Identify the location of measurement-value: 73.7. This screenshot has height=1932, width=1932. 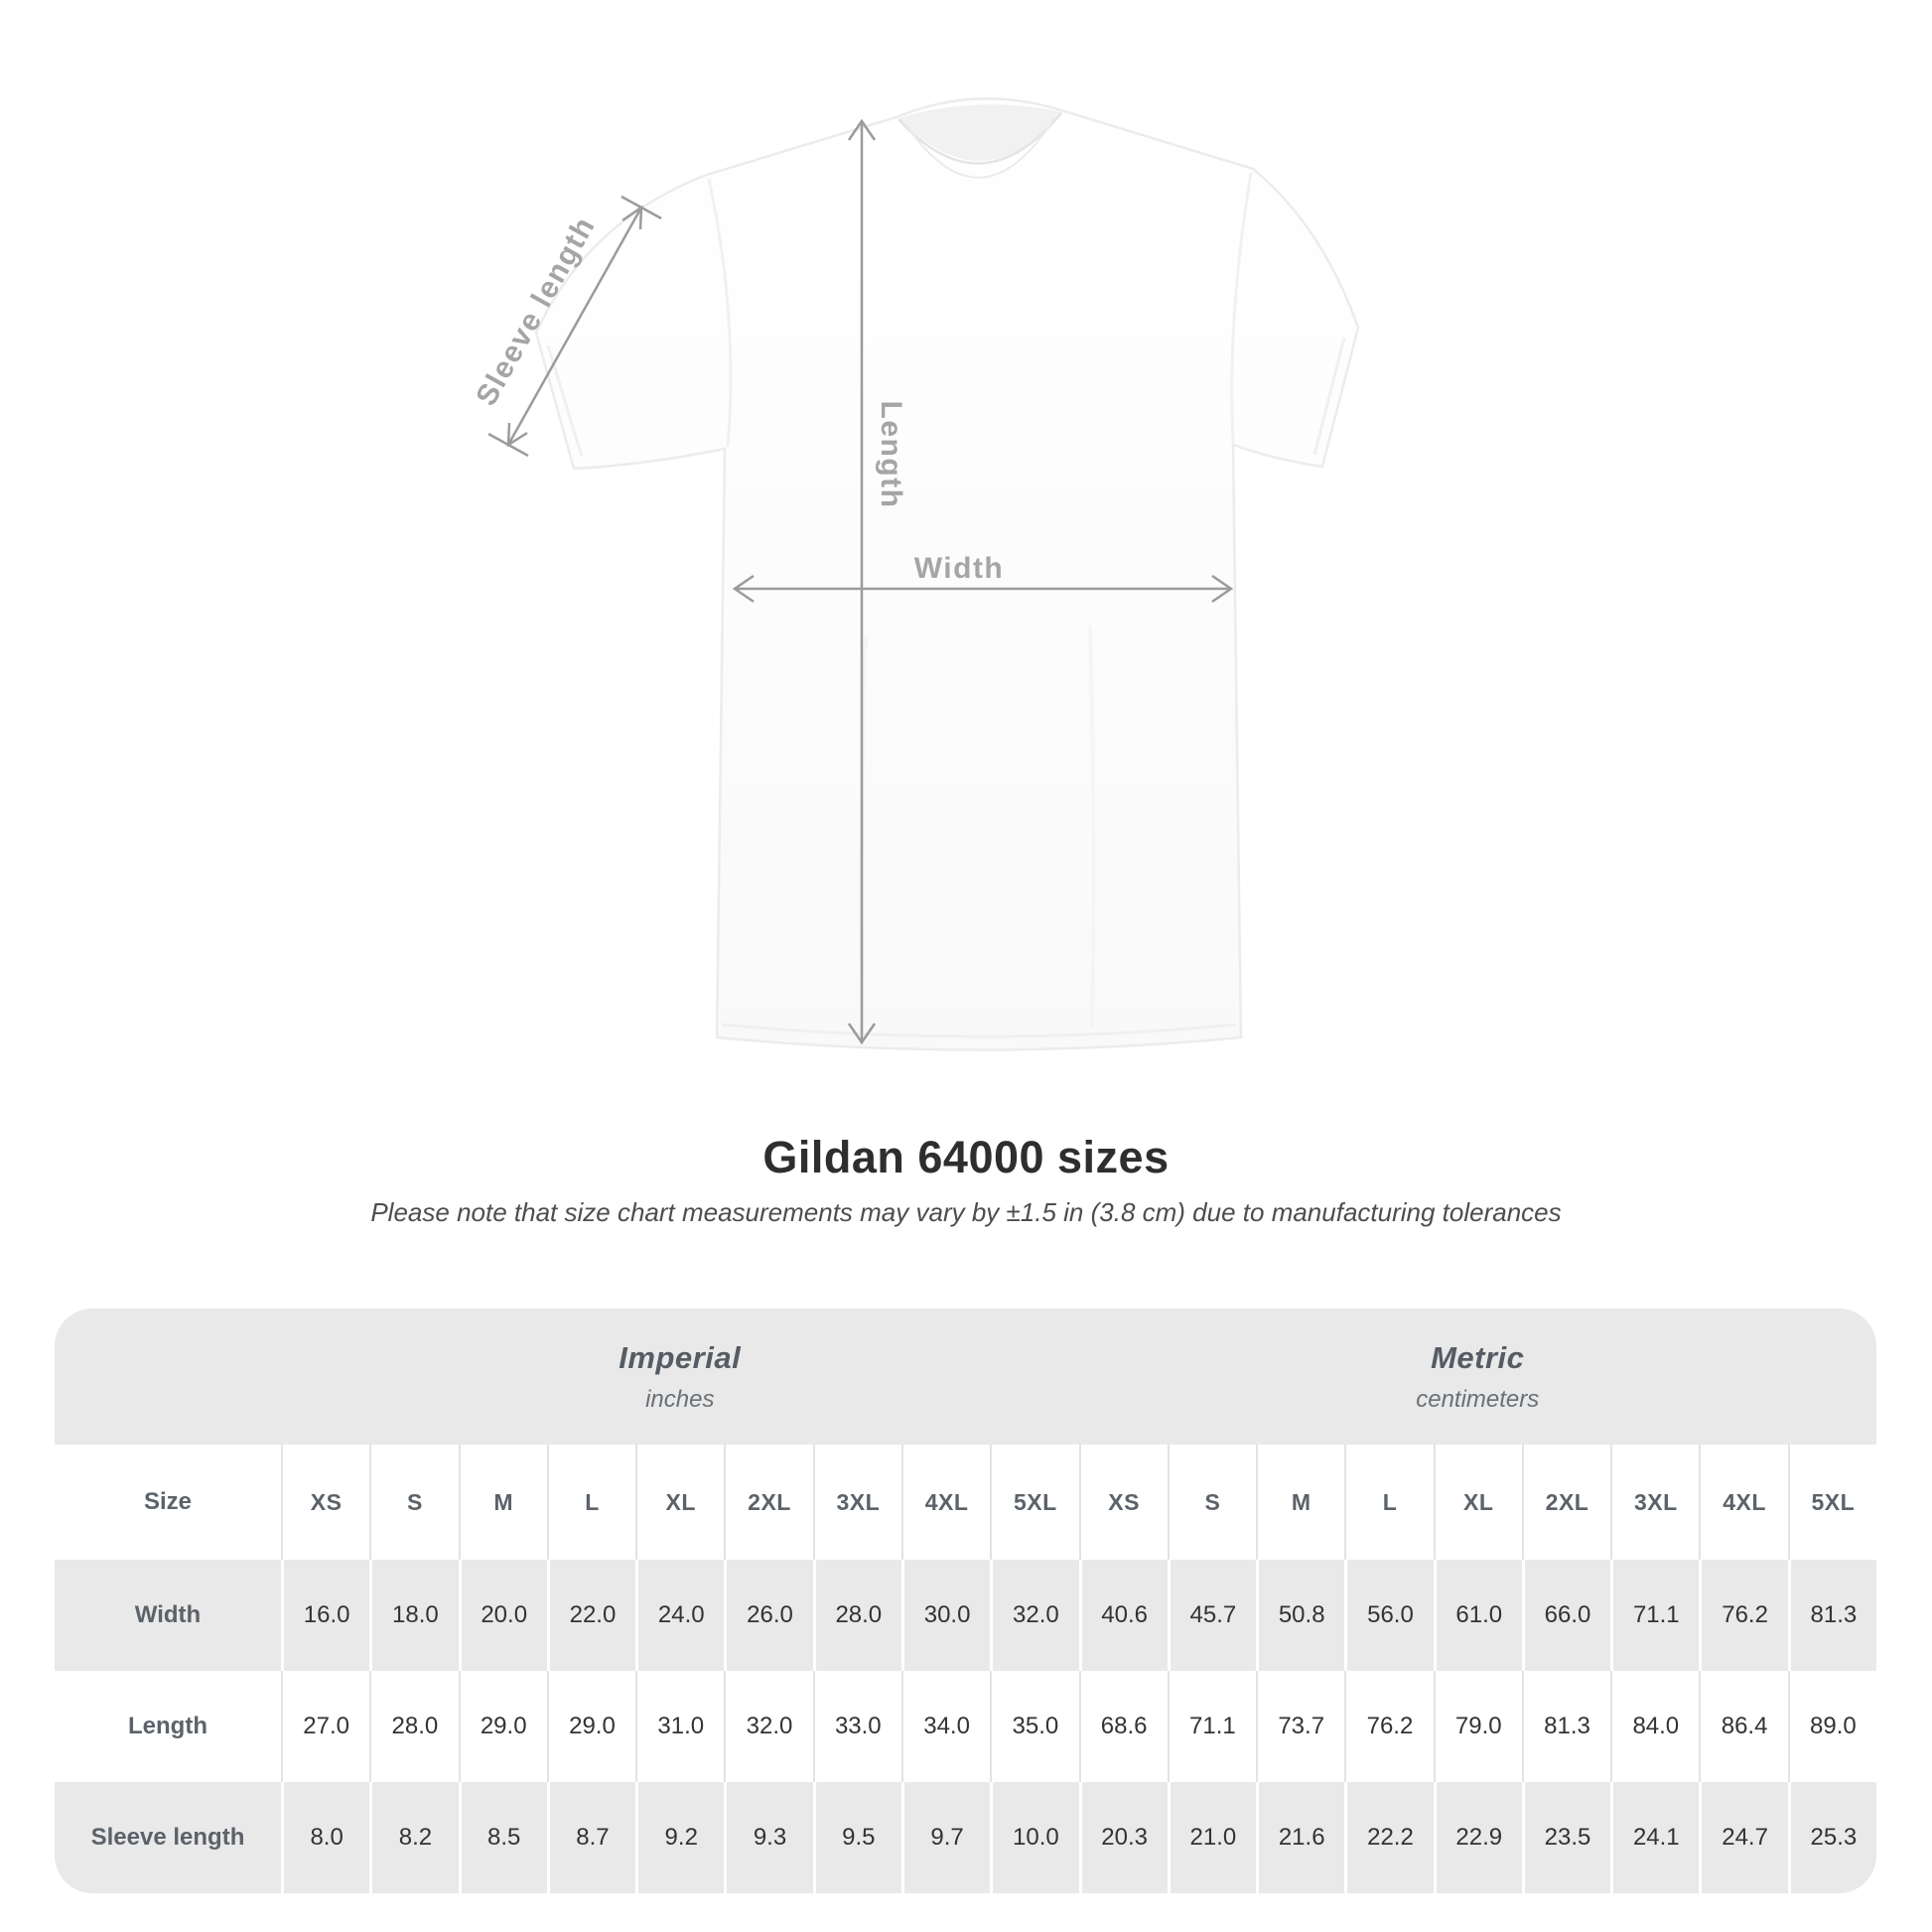
(1300, 1727).